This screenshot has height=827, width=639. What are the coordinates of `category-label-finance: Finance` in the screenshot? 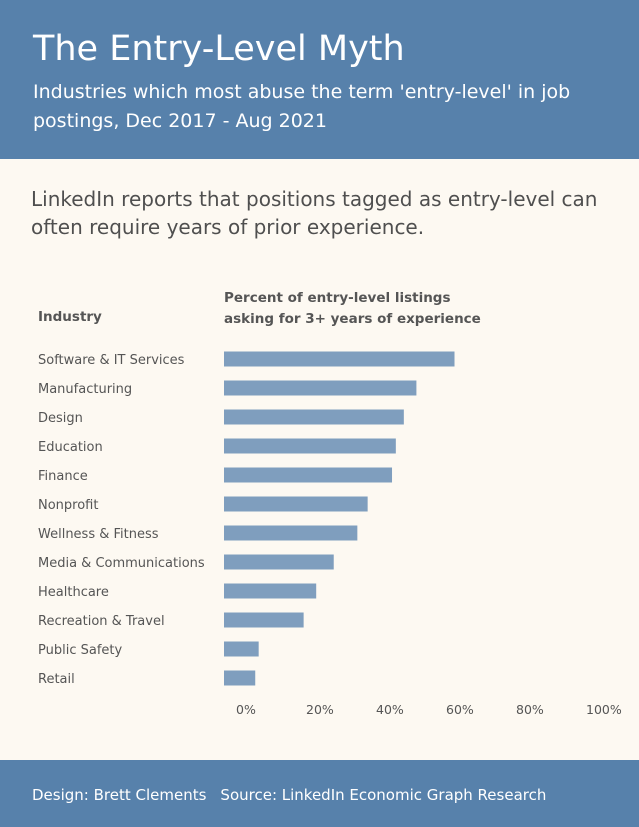 It's located at (63, 476).